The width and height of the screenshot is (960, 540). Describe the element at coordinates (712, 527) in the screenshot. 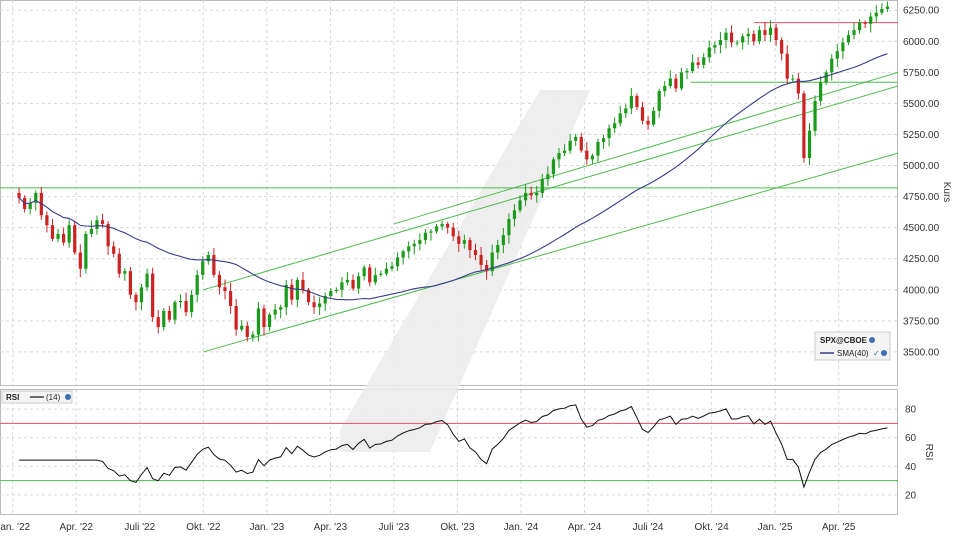

I see `x-tick-label: Okt. '24` at that location.